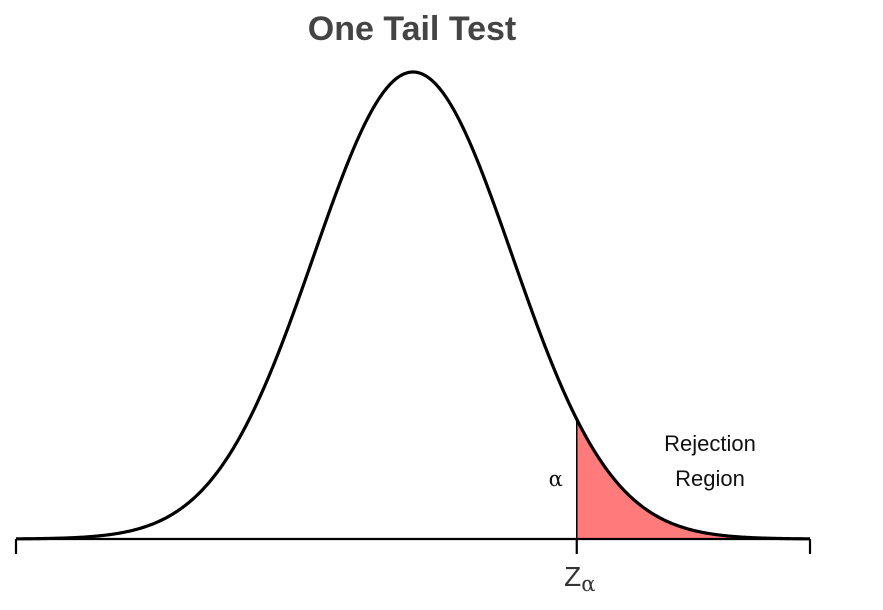 Image resolution: width=883 pixels, height=610 pixels. Describe the element at coordinates (710, 443) in the screenshot. I see `rejection-region-label-line-1: Rejection` at that location.